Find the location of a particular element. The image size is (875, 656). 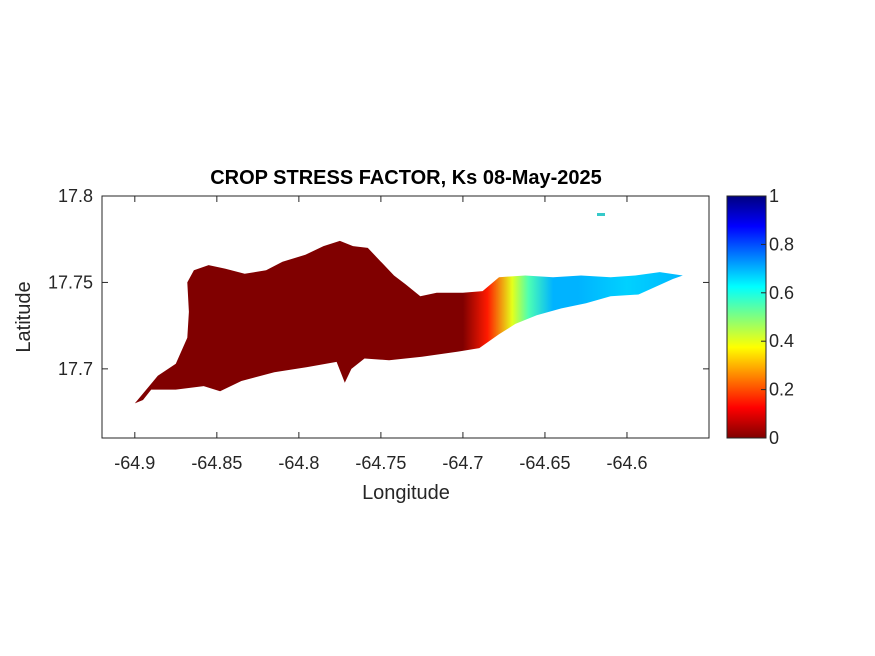

y-axis-label: Latitude is located at coordinates (24, 316).